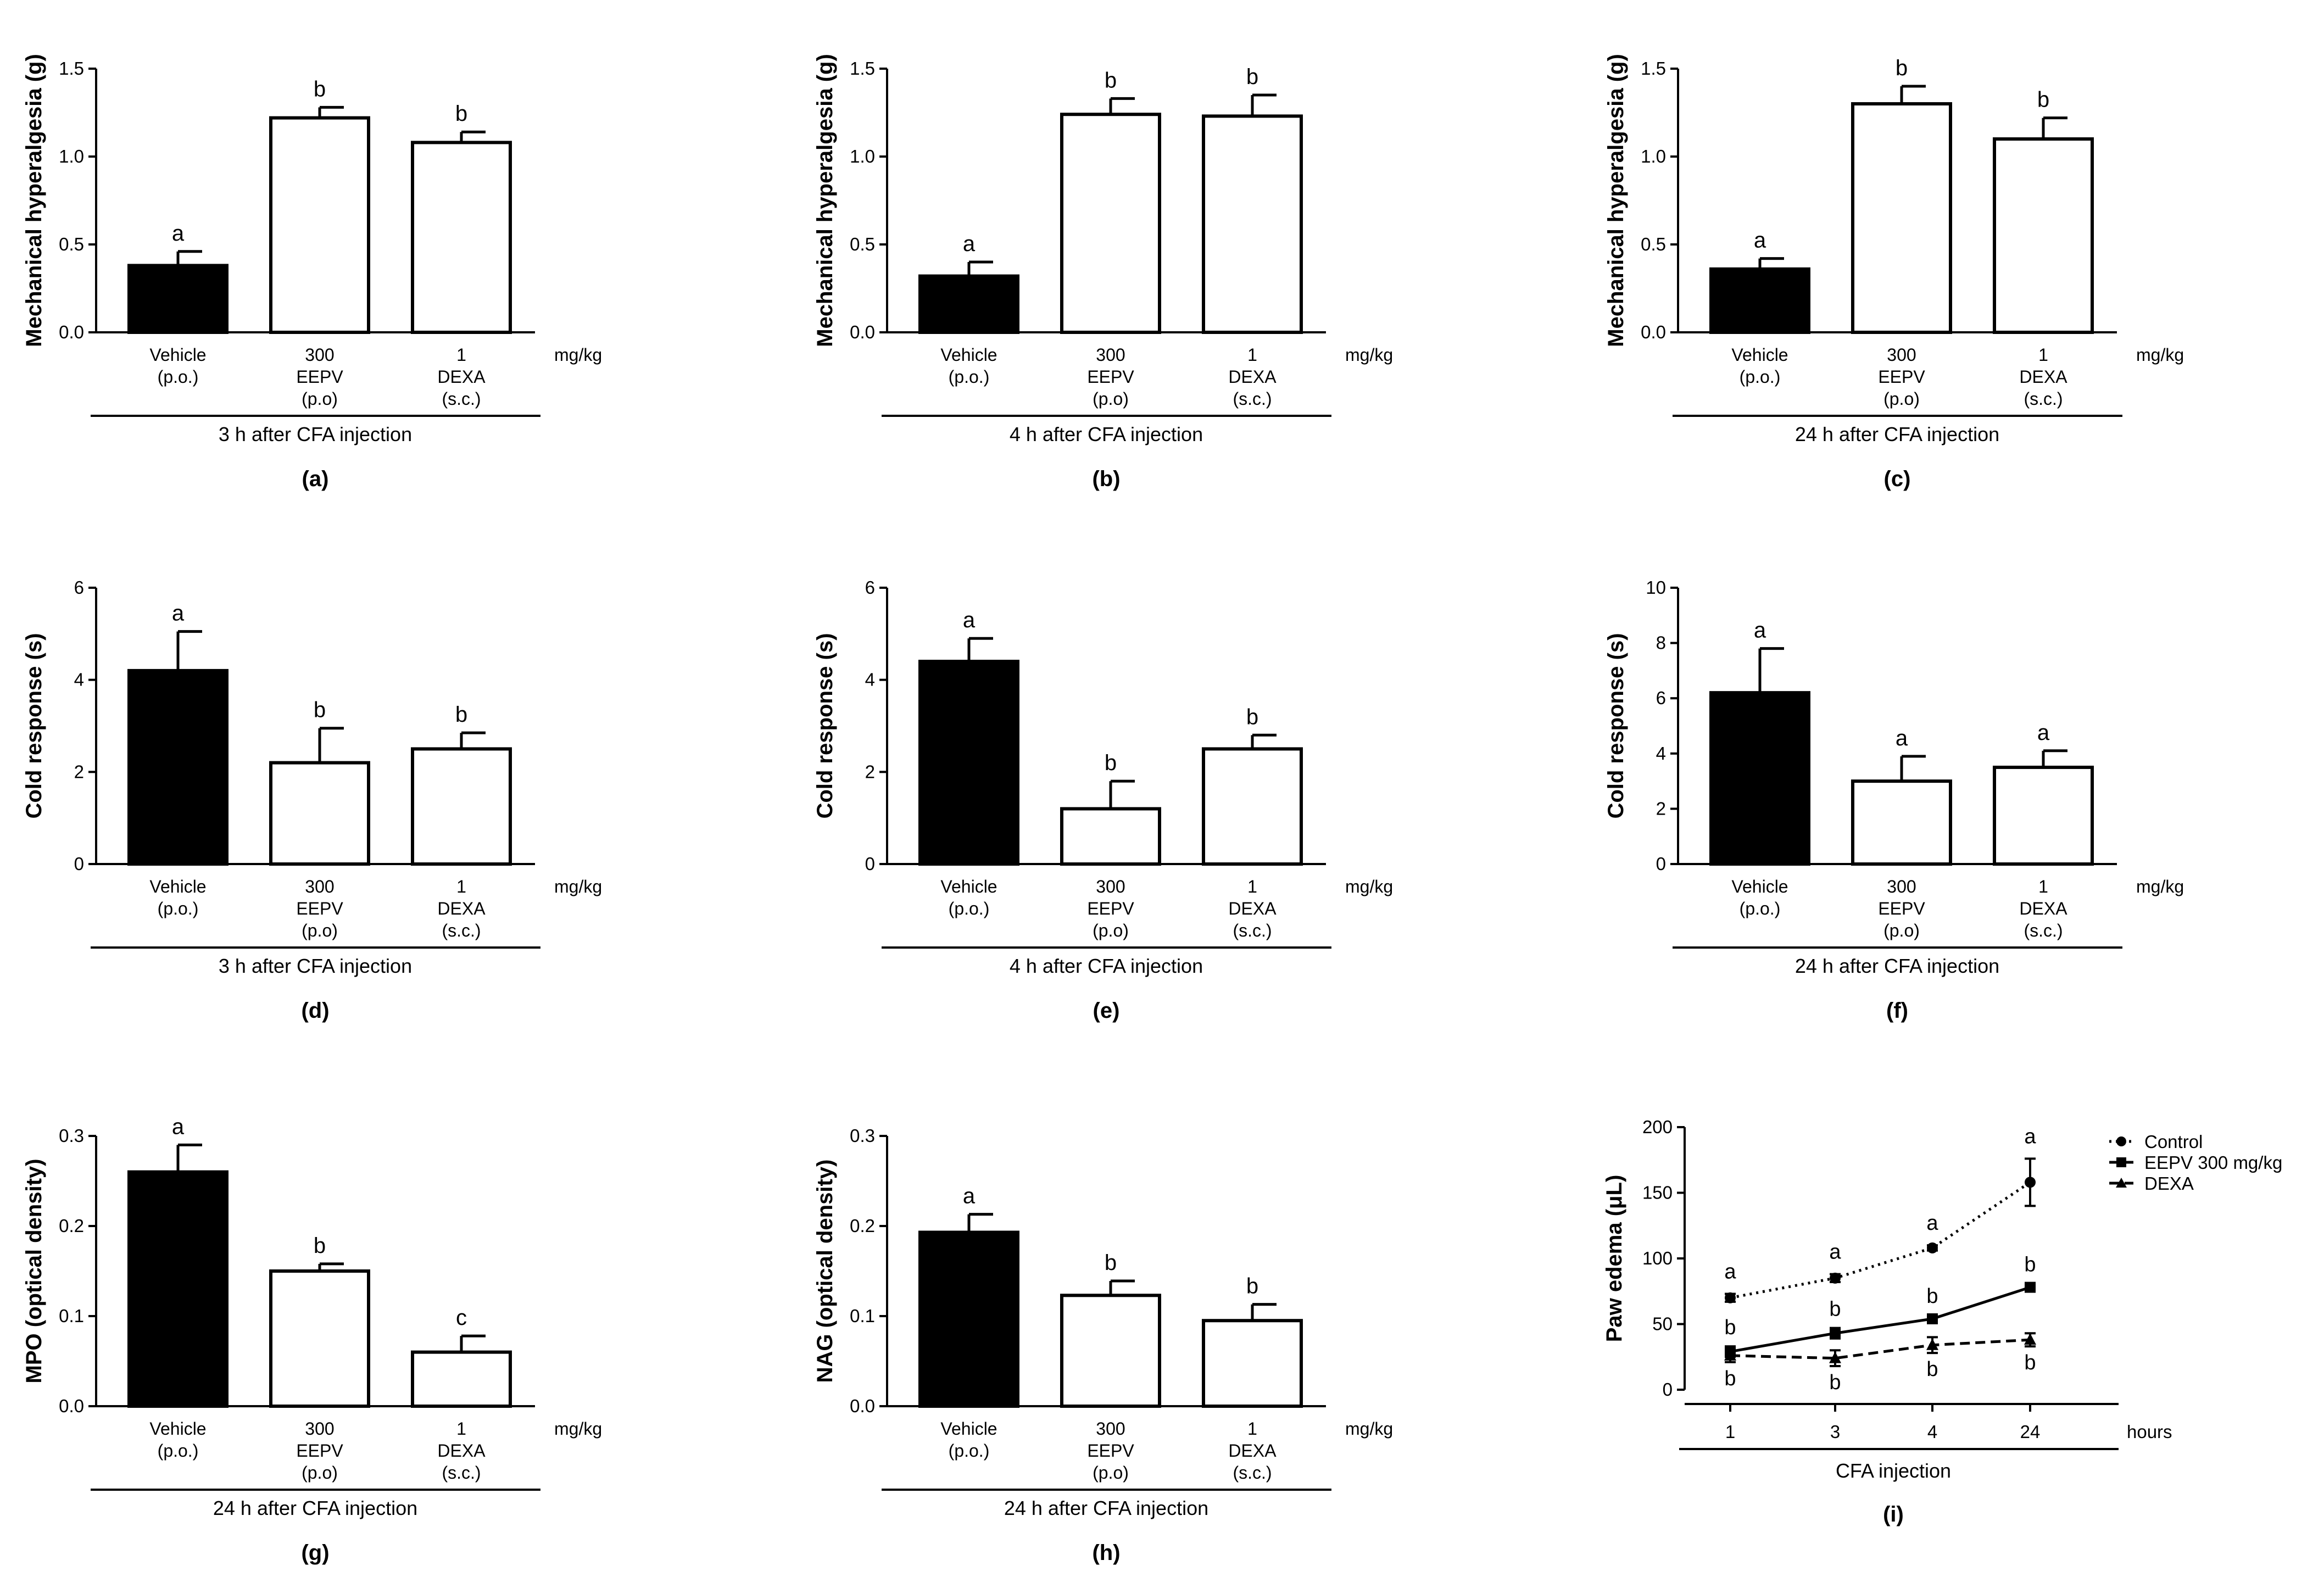  What do you see at coordinates (1657, 1127) in the screenshot?
I see `y-tick-label: 200` at bounding box center [1657, 1127].